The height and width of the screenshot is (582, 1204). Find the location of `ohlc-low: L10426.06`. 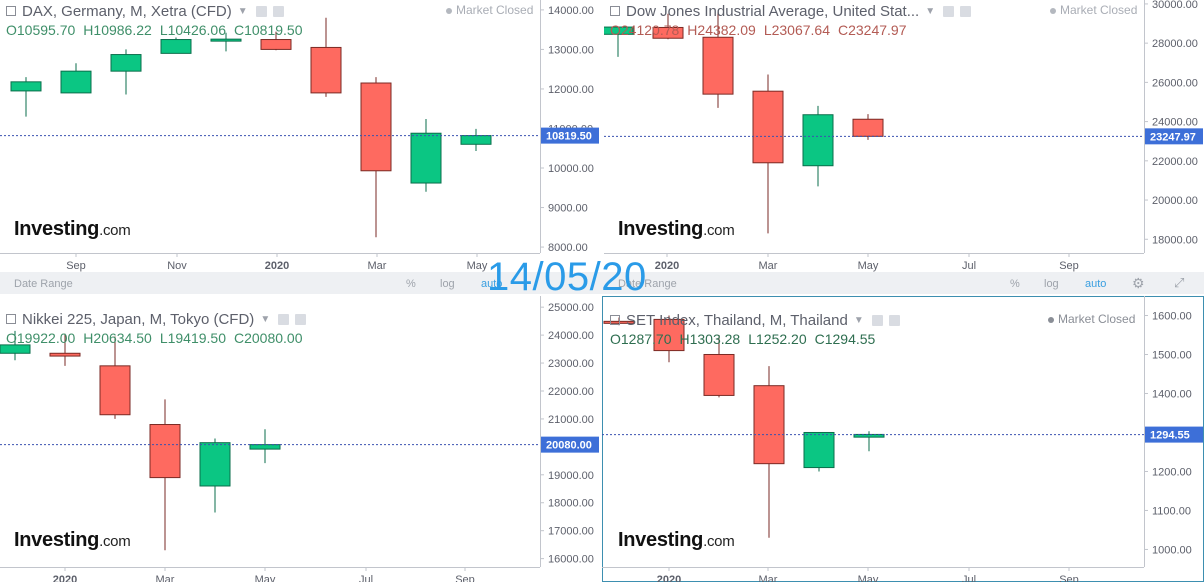

ohlc-low: L10426.06 is located at coordinates (192, 30).